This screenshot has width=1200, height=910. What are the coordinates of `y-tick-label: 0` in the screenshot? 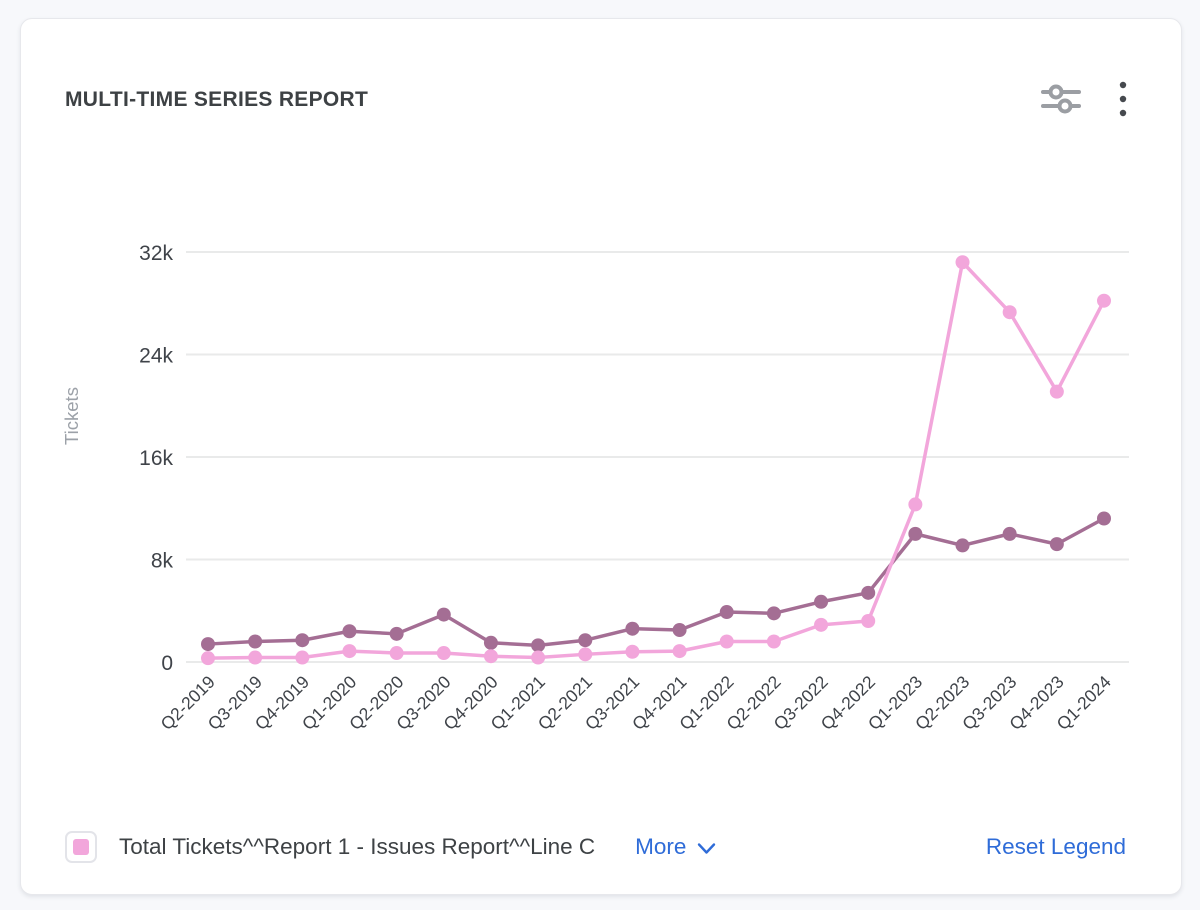 It's located at (167, 663).